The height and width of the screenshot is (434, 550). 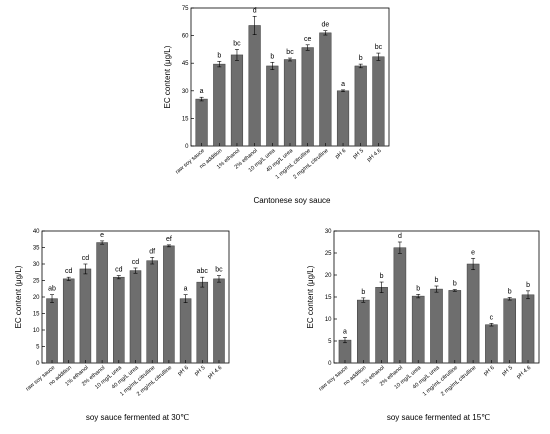 I want to click on y-tick-label: 35, so click(x=36, y=249).